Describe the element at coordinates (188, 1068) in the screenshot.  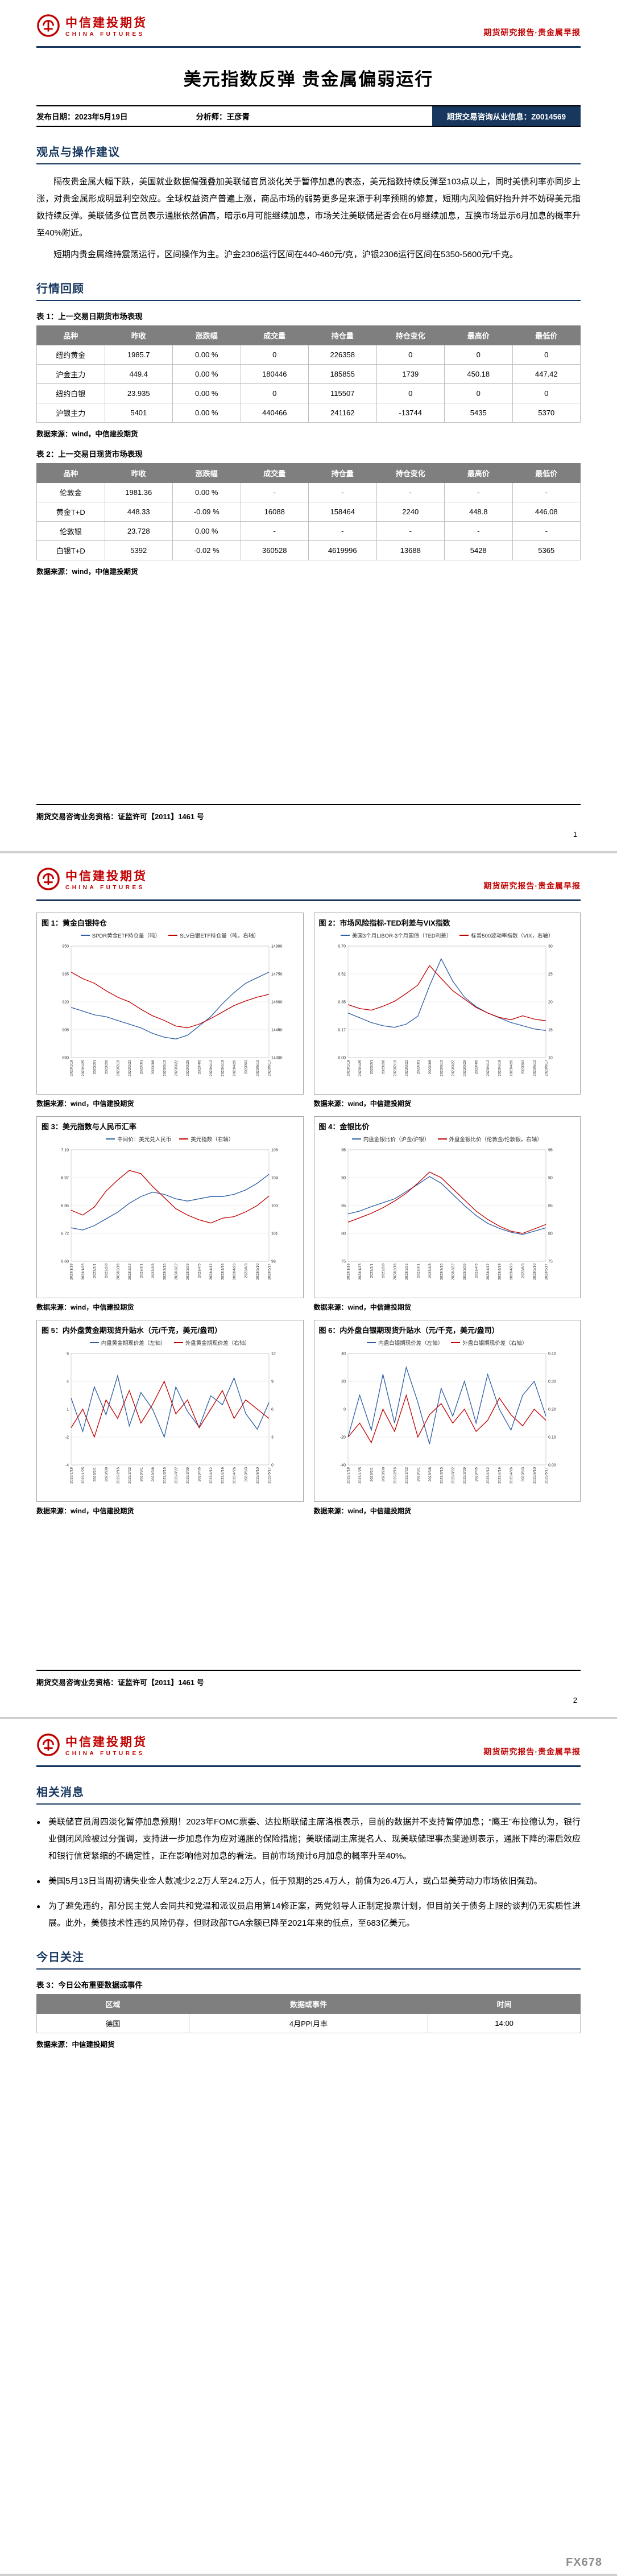
I see `svg-text: 2023/3/29` at that location.